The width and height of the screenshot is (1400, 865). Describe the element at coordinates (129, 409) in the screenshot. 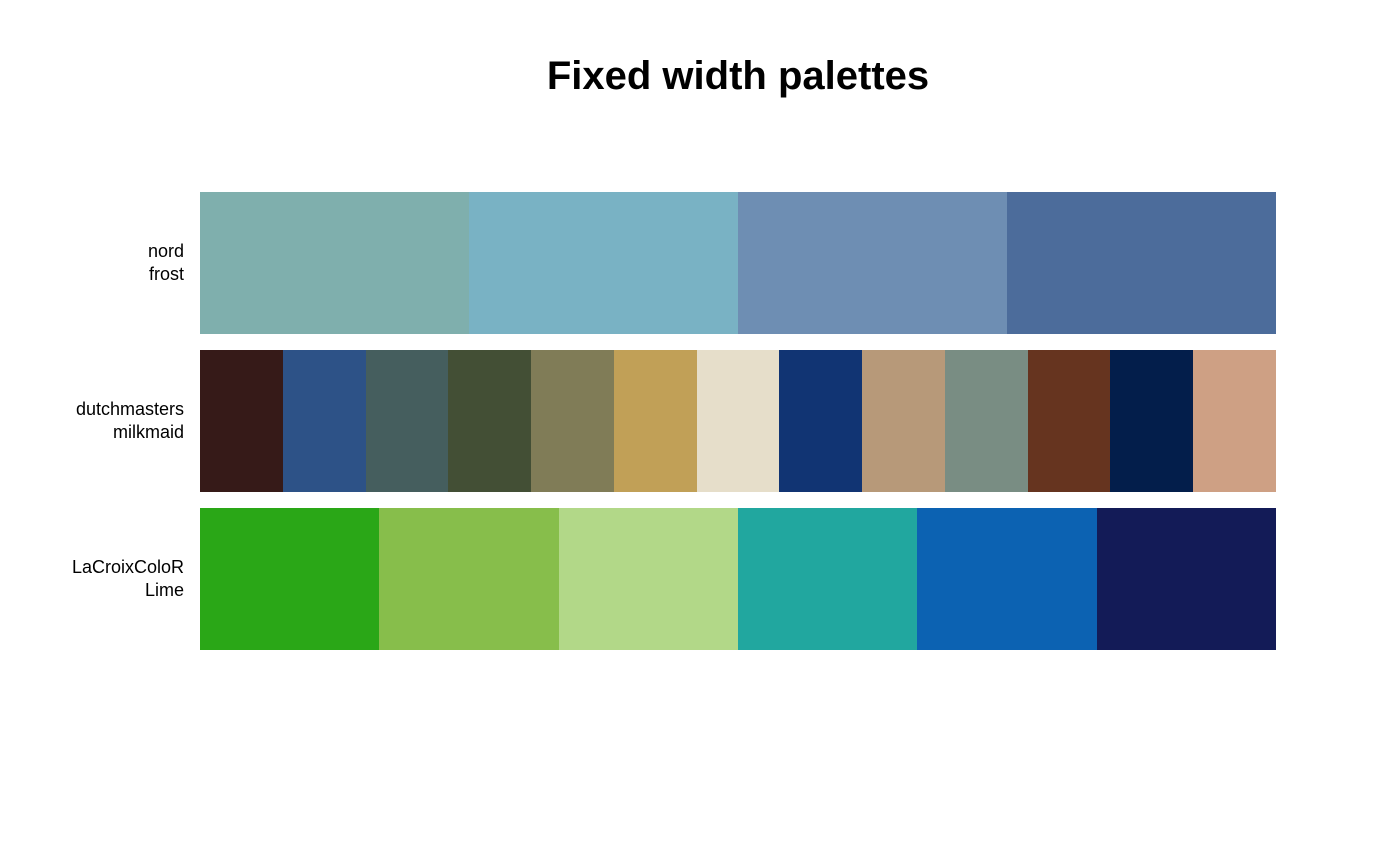

I see `palette-package-label: dutchmasters` at that location.